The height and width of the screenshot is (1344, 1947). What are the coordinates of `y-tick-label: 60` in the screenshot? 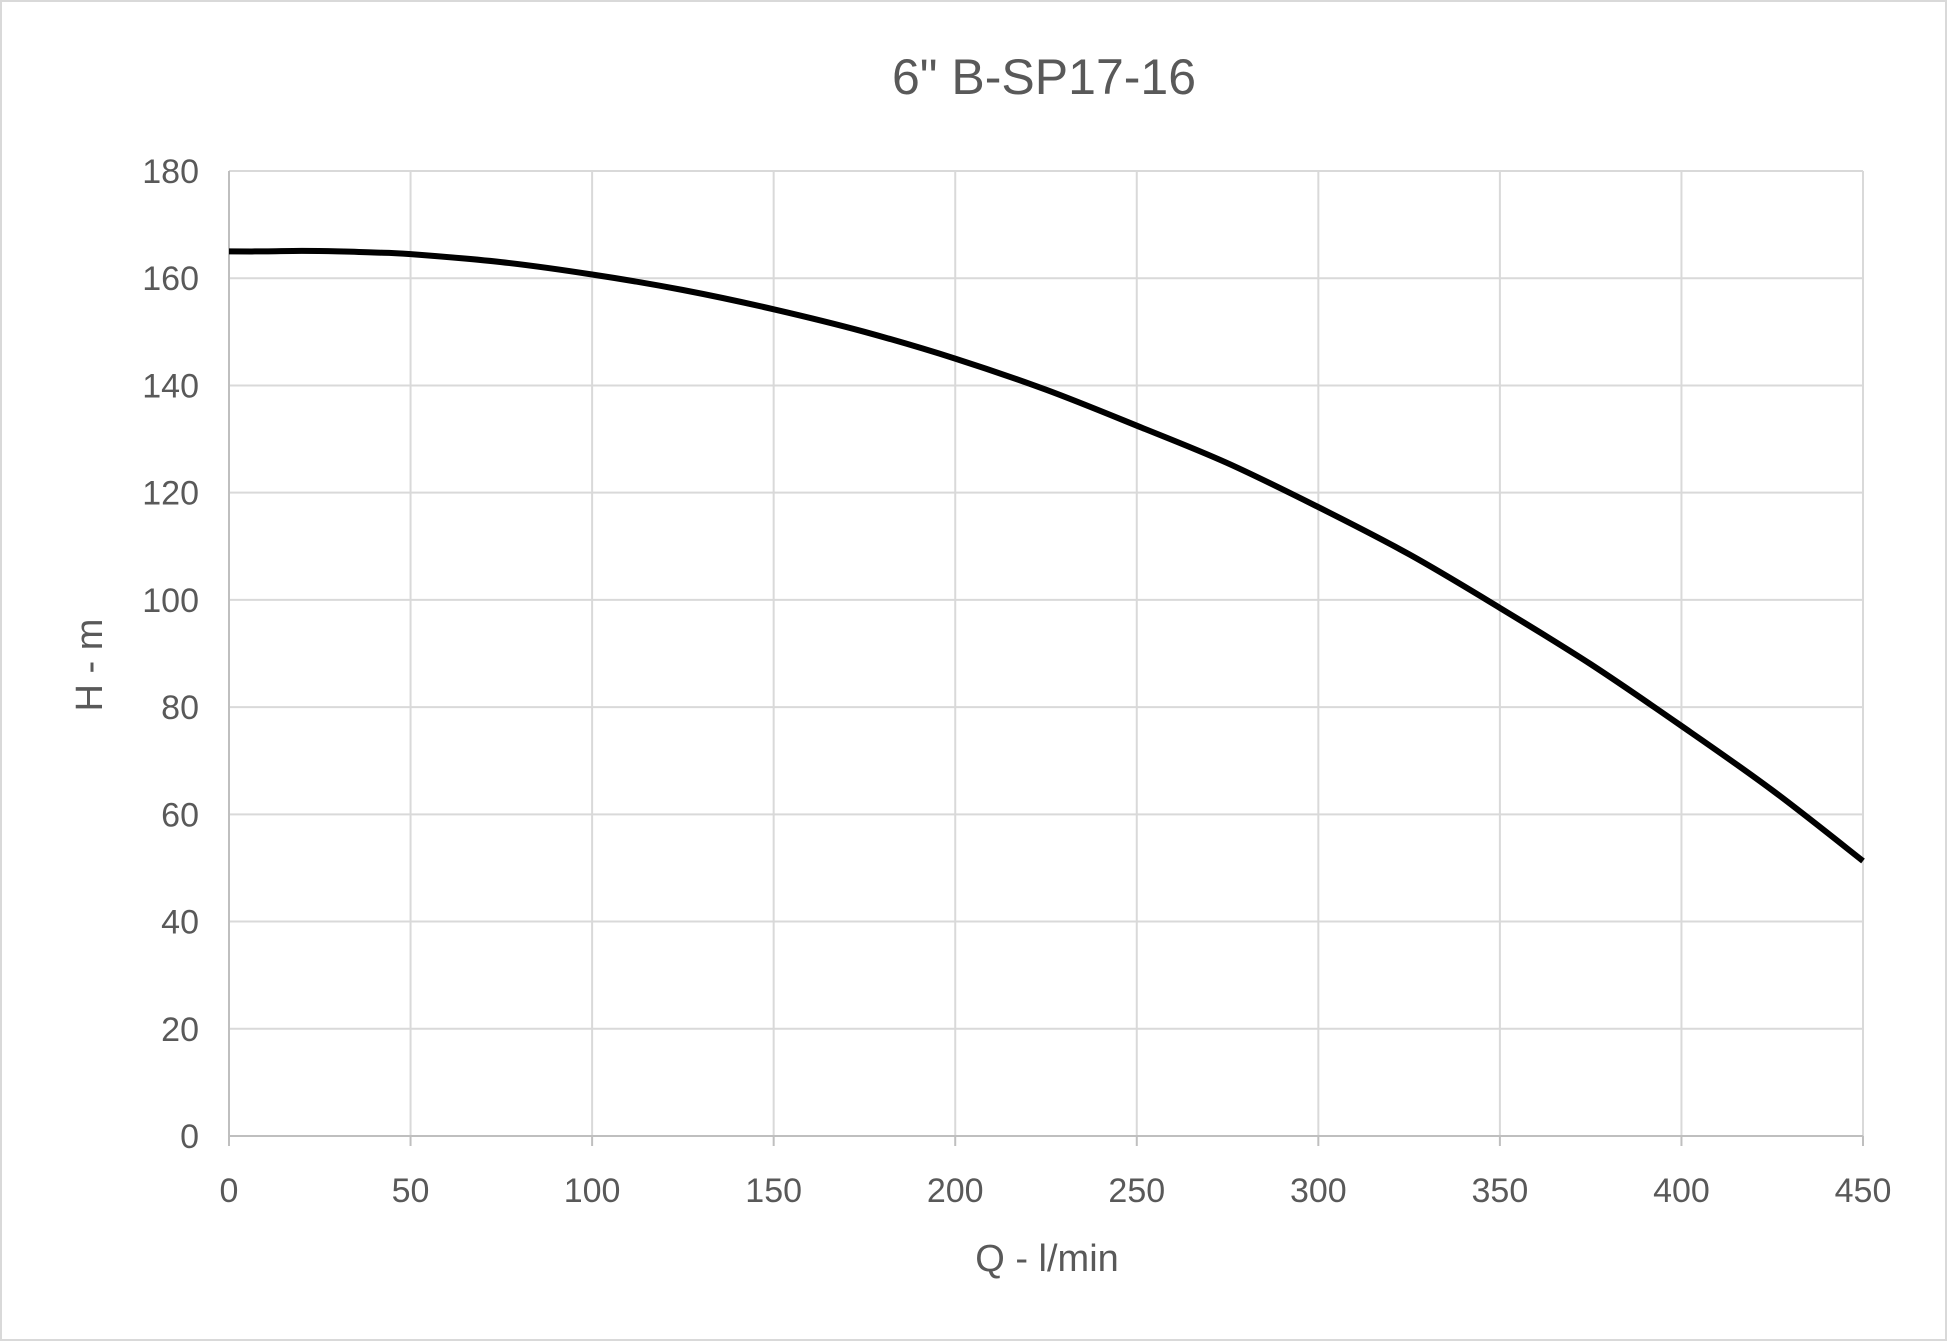 It's located at (180, 815).